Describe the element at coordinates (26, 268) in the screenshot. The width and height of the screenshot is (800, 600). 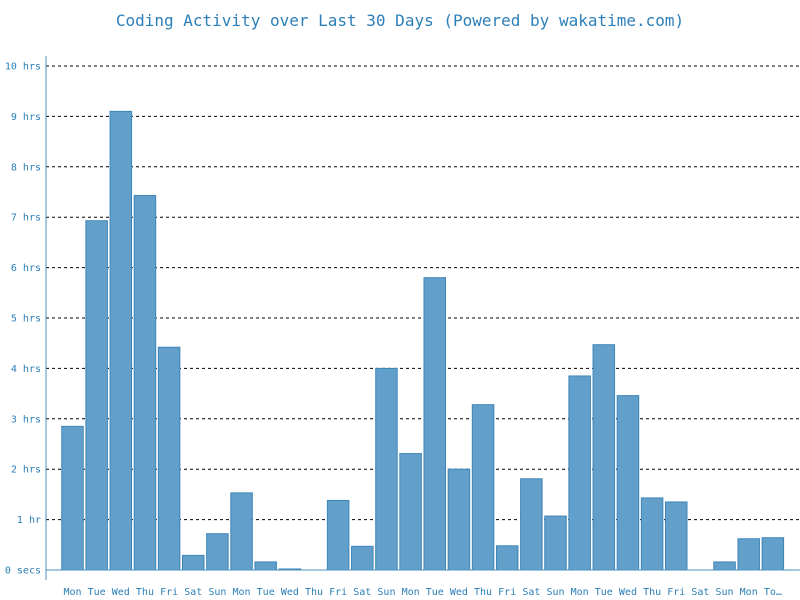
I see `y-tick-label: 6 hrs` at that location.